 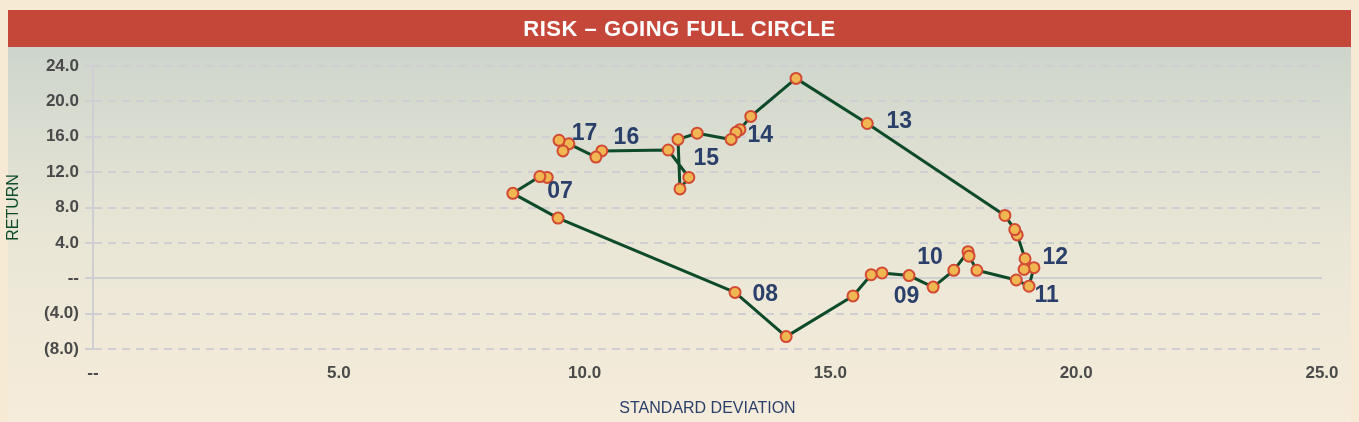 What do you see at coordinates (1076, 372) in the screenshot?
I see `x-tick-label: 20.0` at bounding box center [1076, 372].